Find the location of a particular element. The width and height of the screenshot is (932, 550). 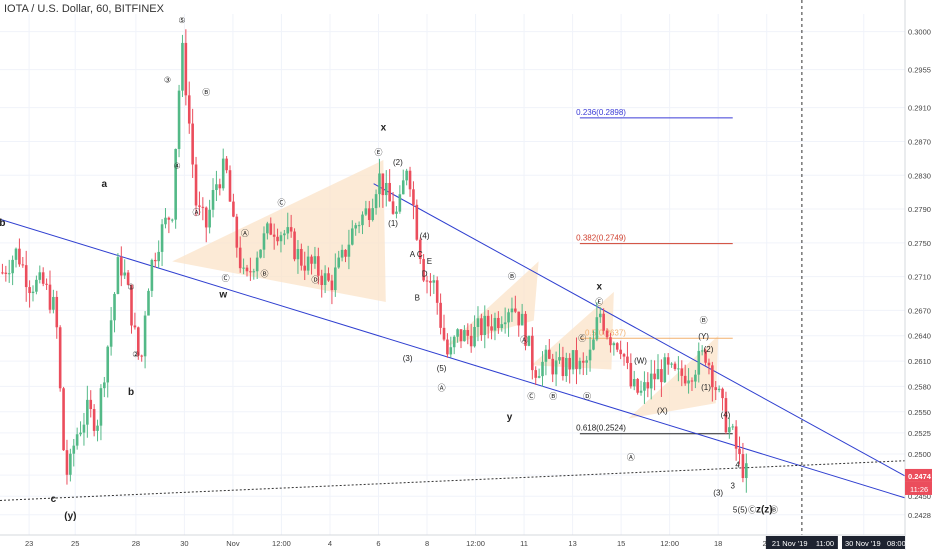

crosshair-time-label: 11:00 is located at coordinates (825, 543).